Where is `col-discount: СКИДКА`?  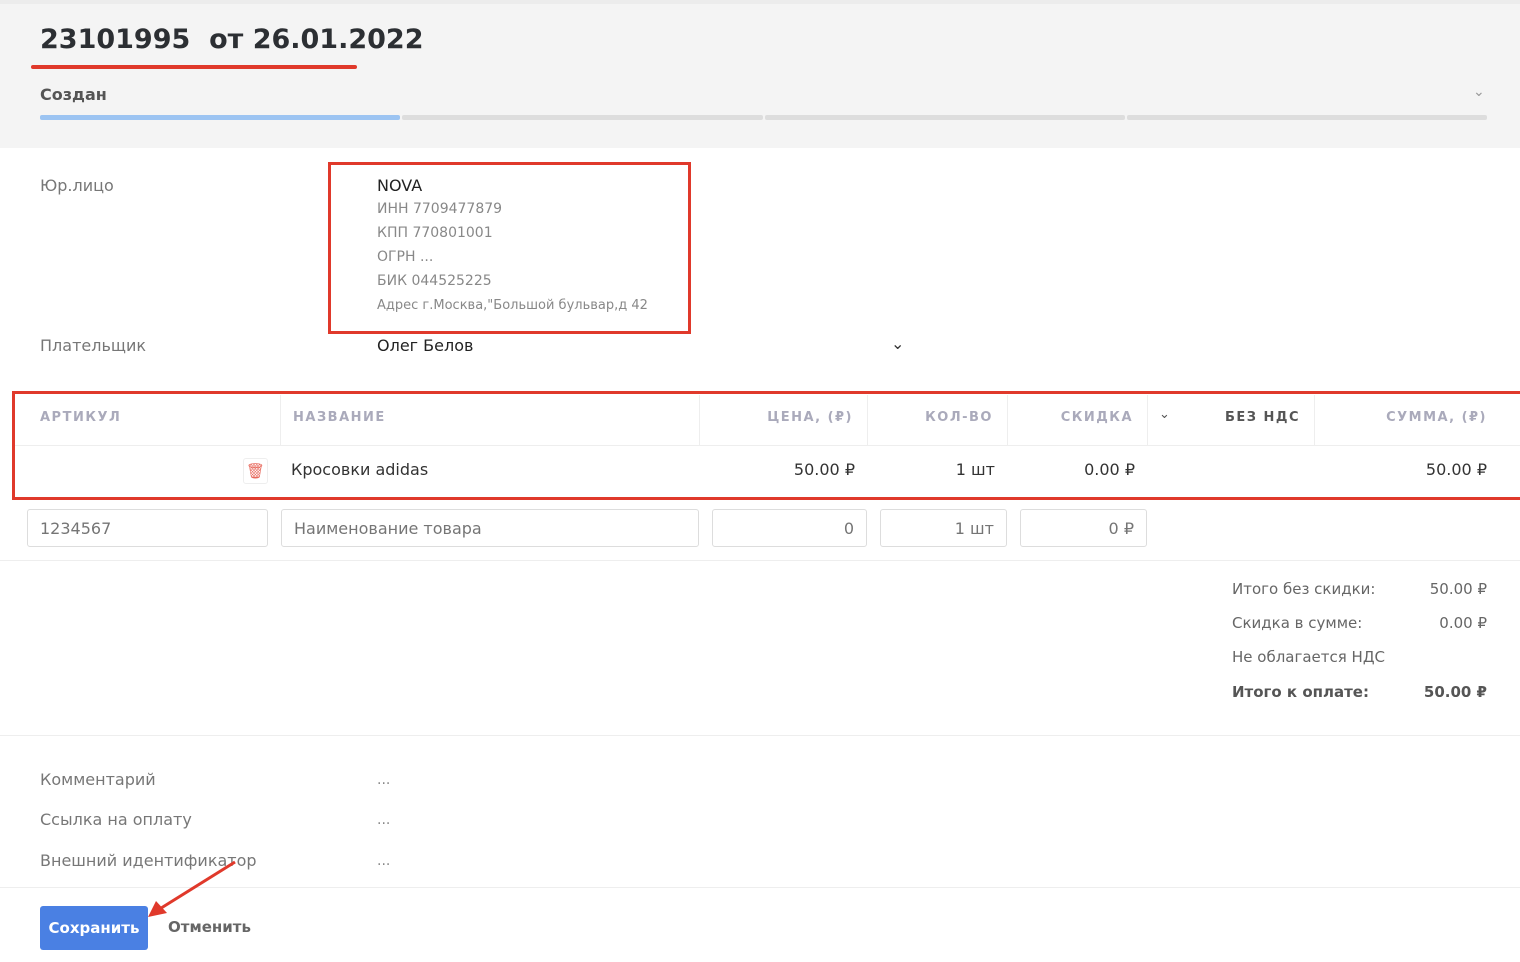 col-discount: СКИДКА is located at coordinates (1096, 417).